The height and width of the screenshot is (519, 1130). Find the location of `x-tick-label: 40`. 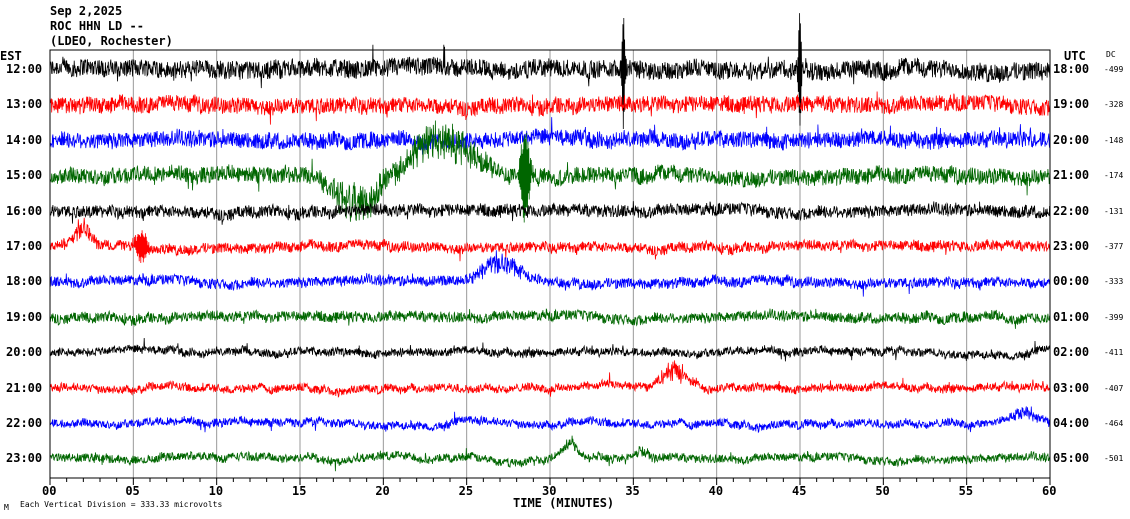

x-tick-label: 40 is located at coordinates (716, 491).